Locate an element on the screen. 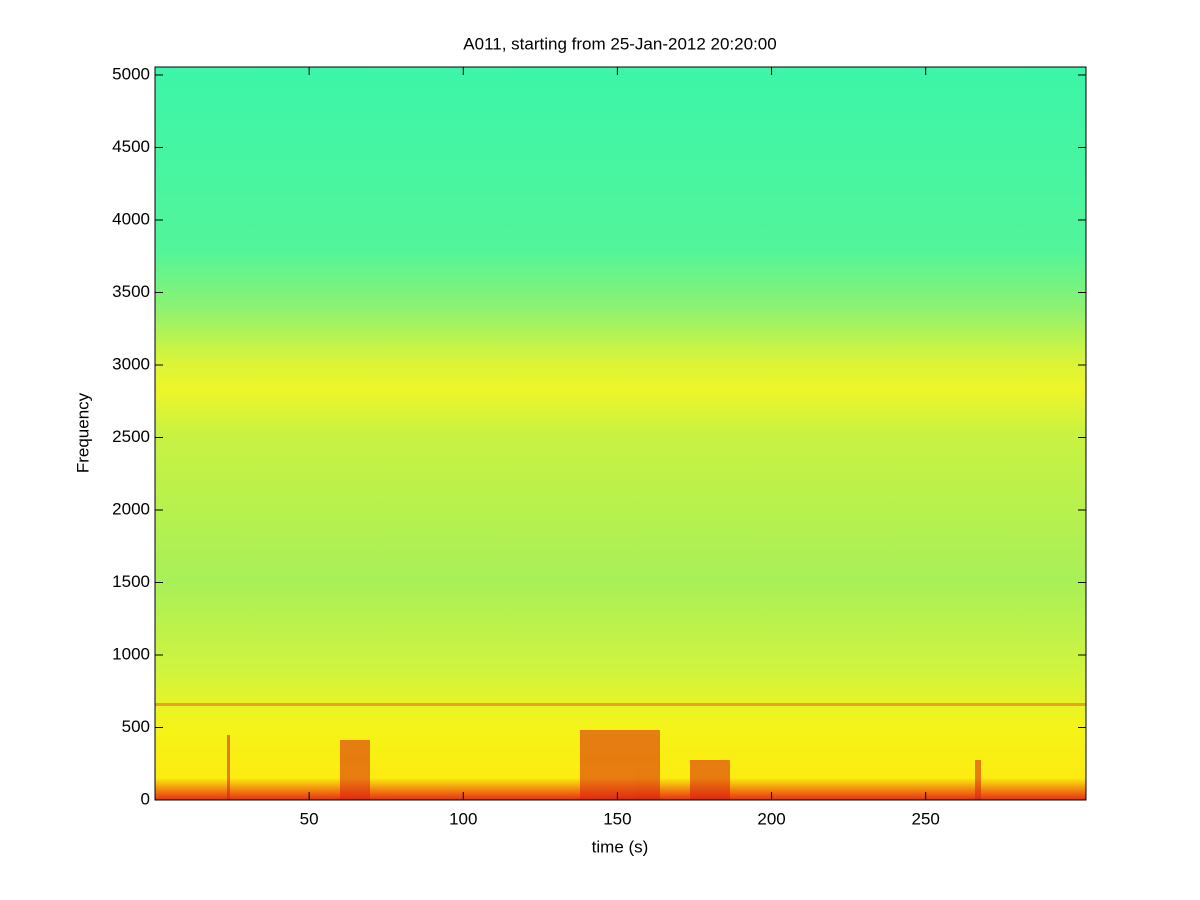 The width and height of the screenshot is (1200, 900). y-tick-label: 3000 is located at coordinates (131, 363).